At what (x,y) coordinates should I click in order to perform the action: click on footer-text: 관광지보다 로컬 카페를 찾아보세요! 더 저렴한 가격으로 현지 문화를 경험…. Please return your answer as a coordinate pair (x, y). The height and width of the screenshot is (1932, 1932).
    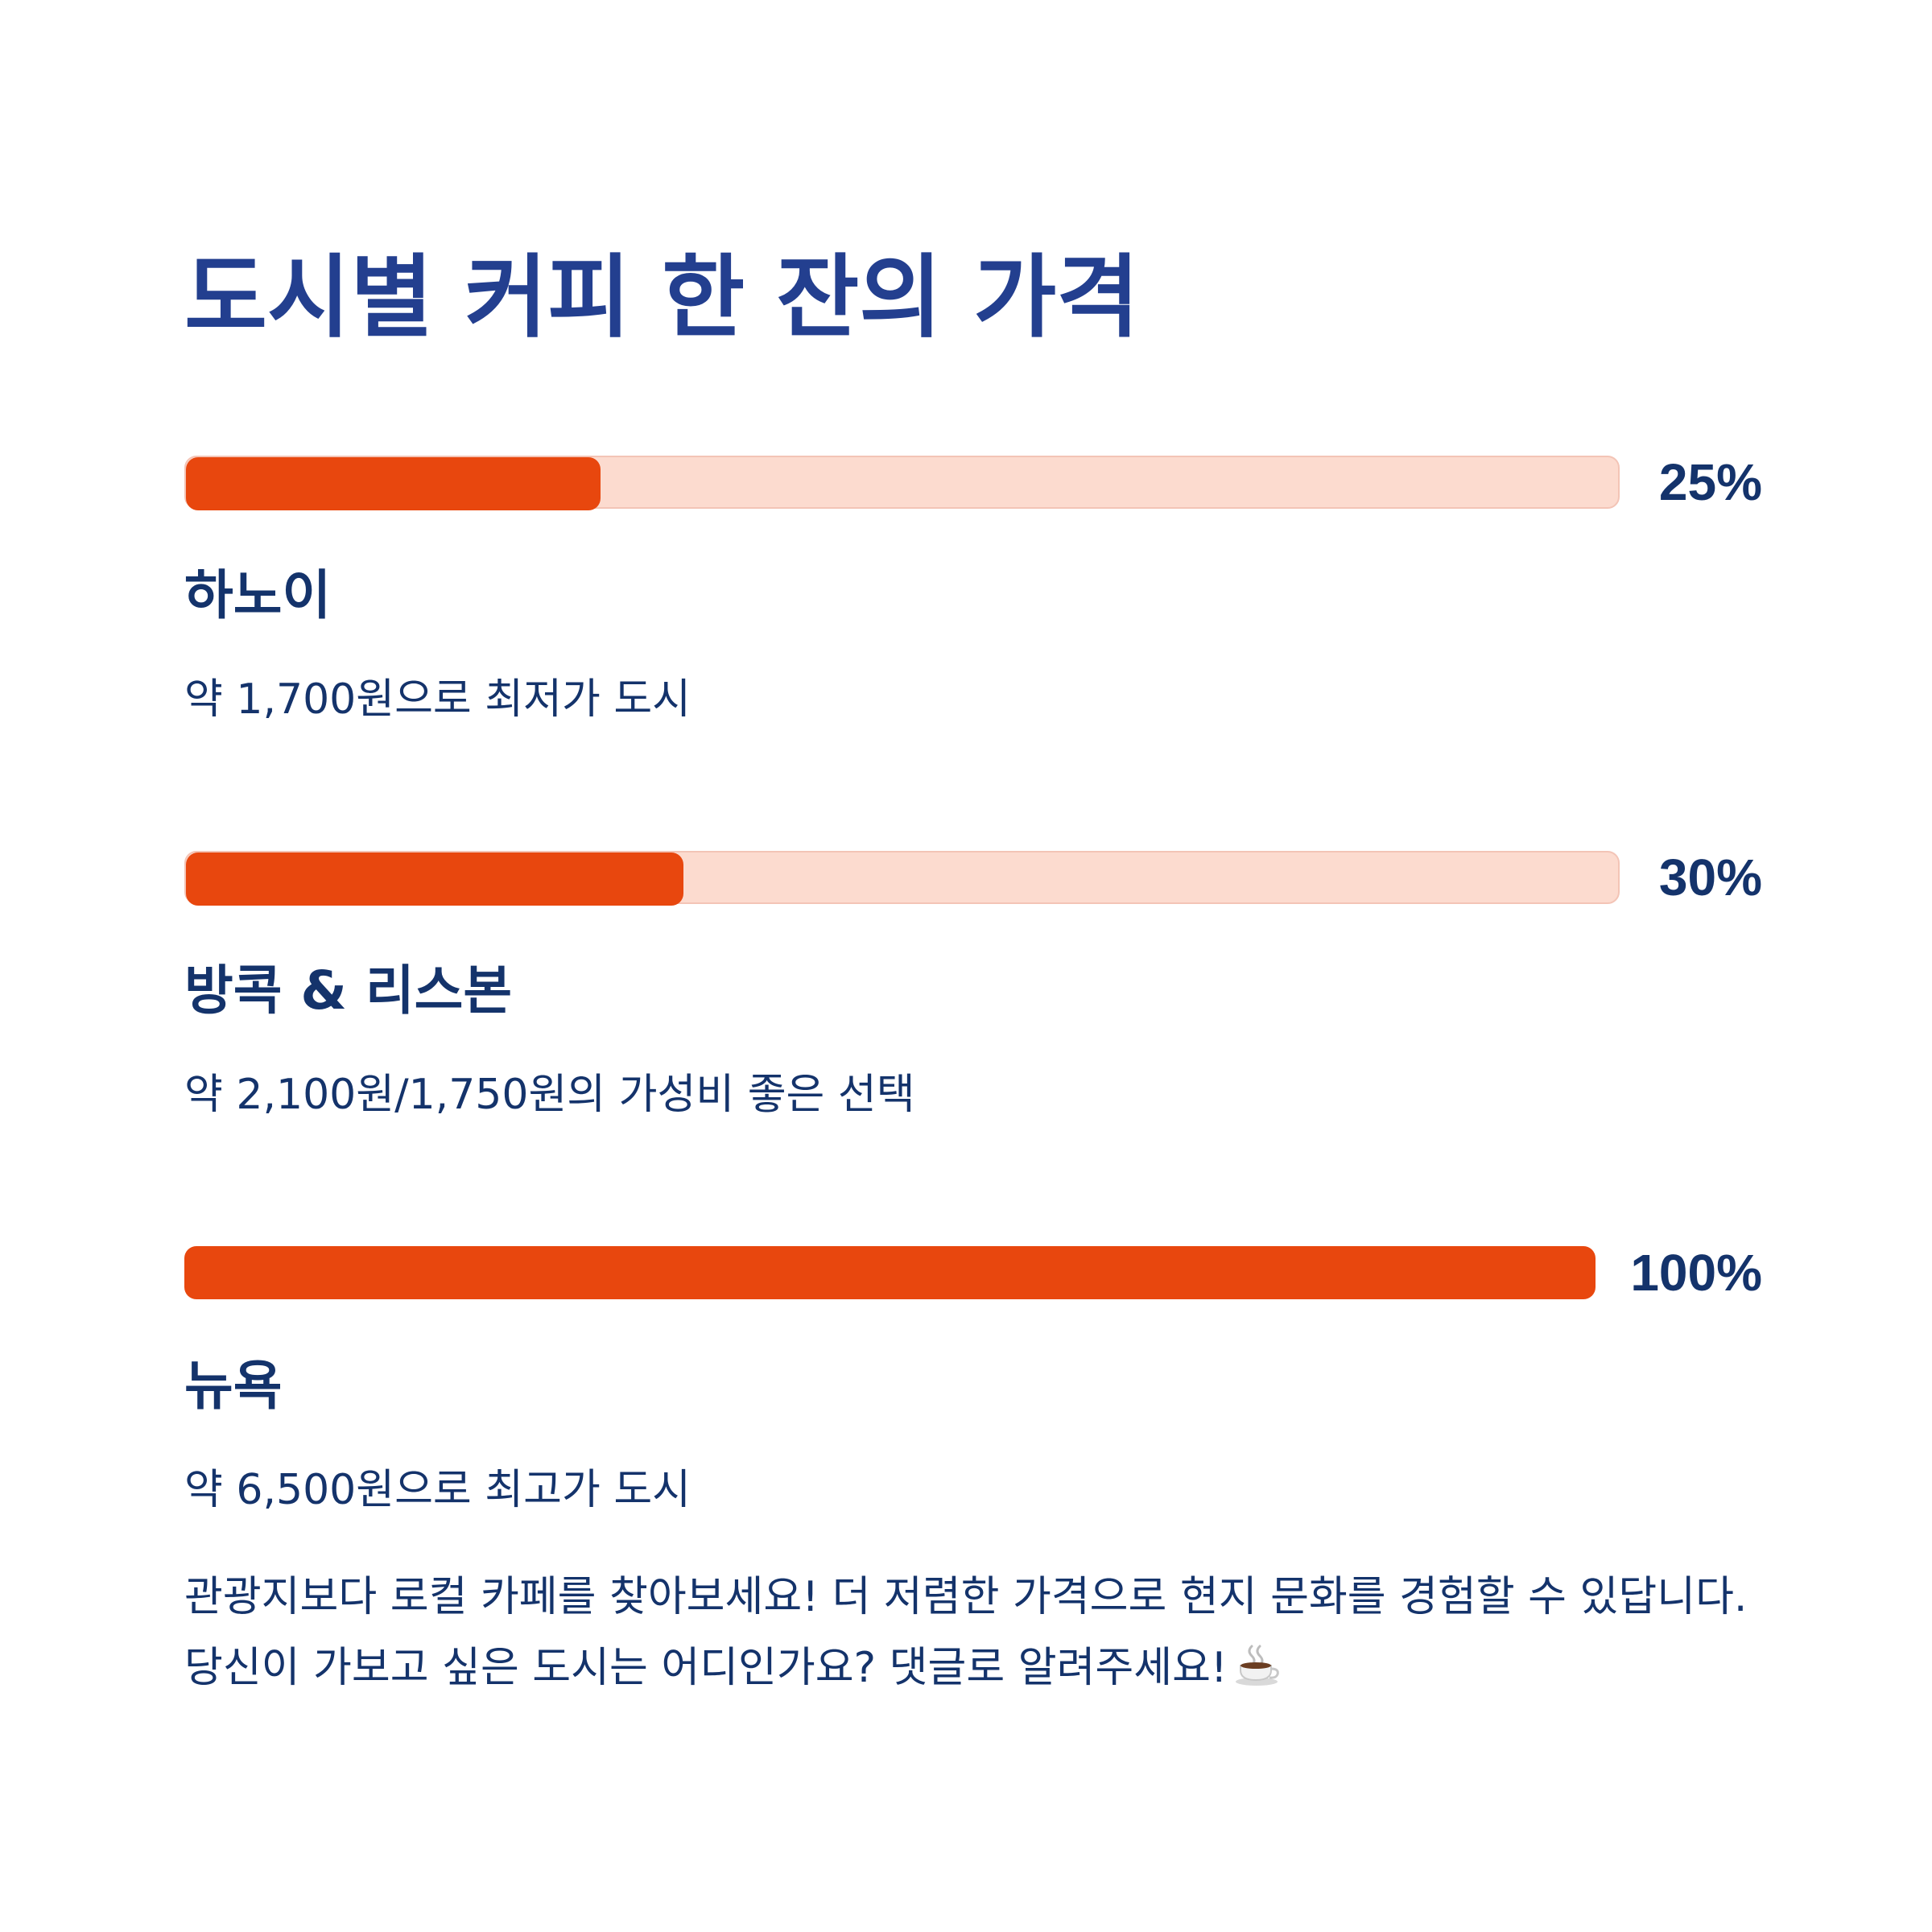
    Looking at the image, I should click on (966, 1632).